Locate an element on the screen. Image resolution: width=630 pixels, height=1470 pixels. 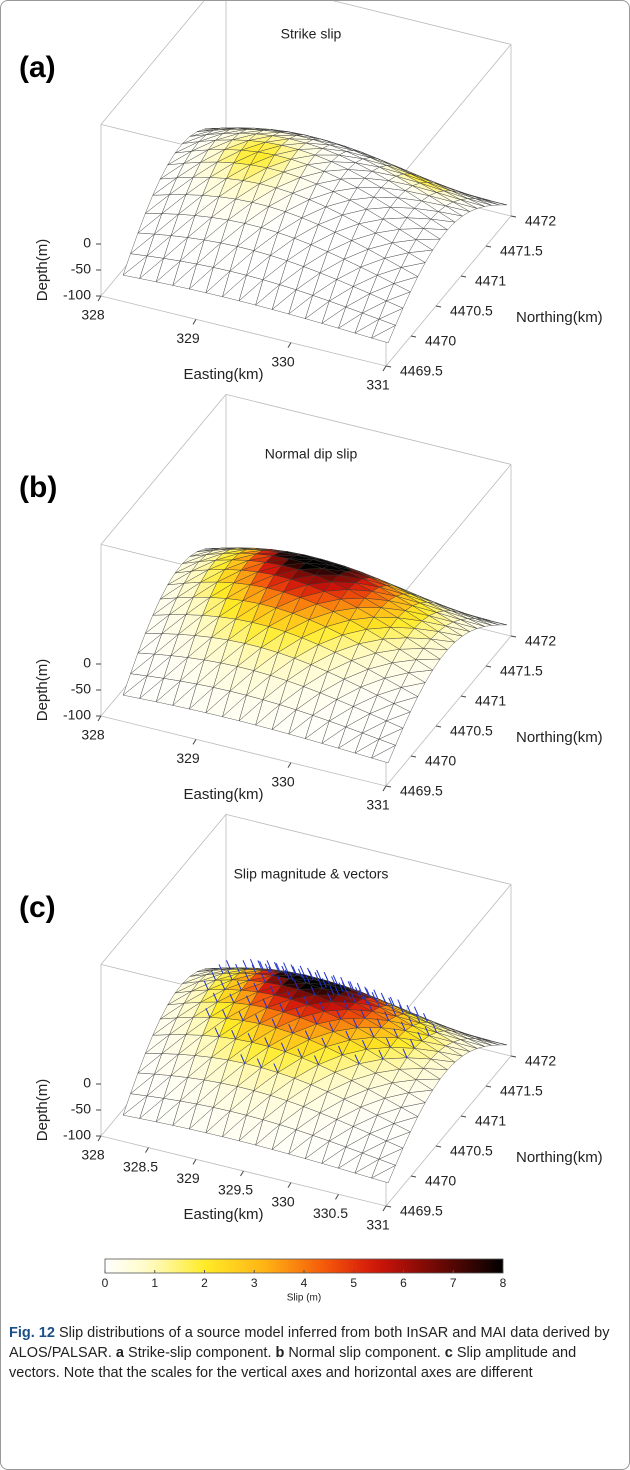
x-tick-label: 331 is located at coordinates (378, 805).